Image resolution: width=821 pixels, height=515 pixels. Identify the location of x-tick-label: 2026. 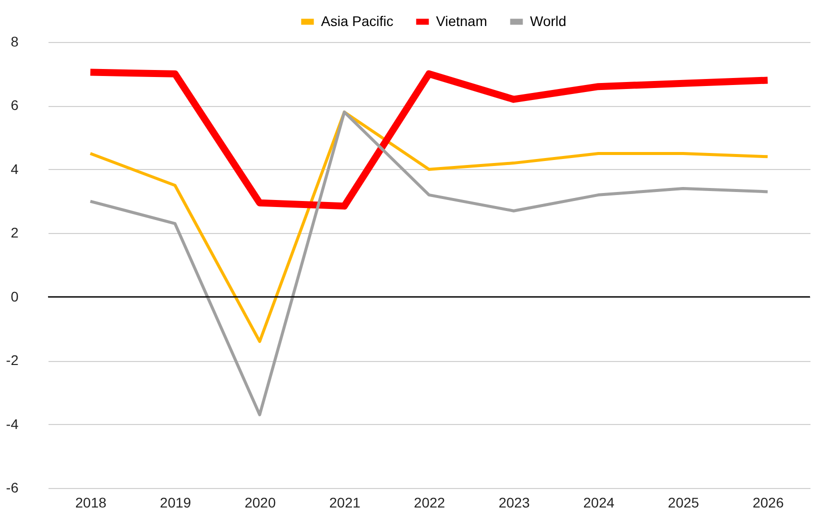
(768, 502).